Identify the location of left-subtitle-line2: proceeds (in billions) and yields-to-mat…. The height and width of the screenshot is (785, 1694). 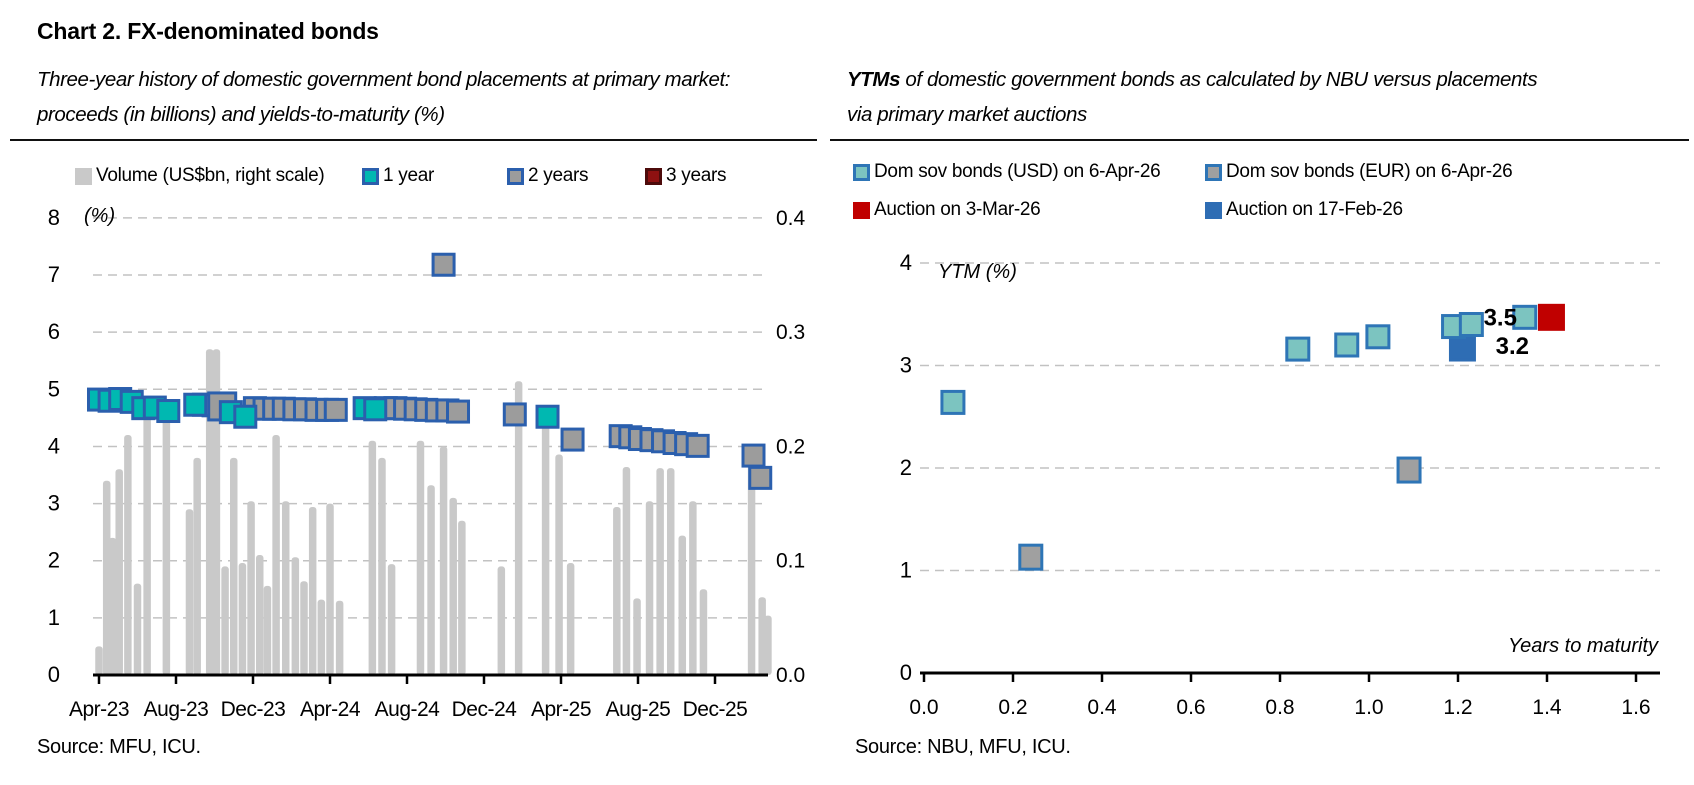
(241, 114).